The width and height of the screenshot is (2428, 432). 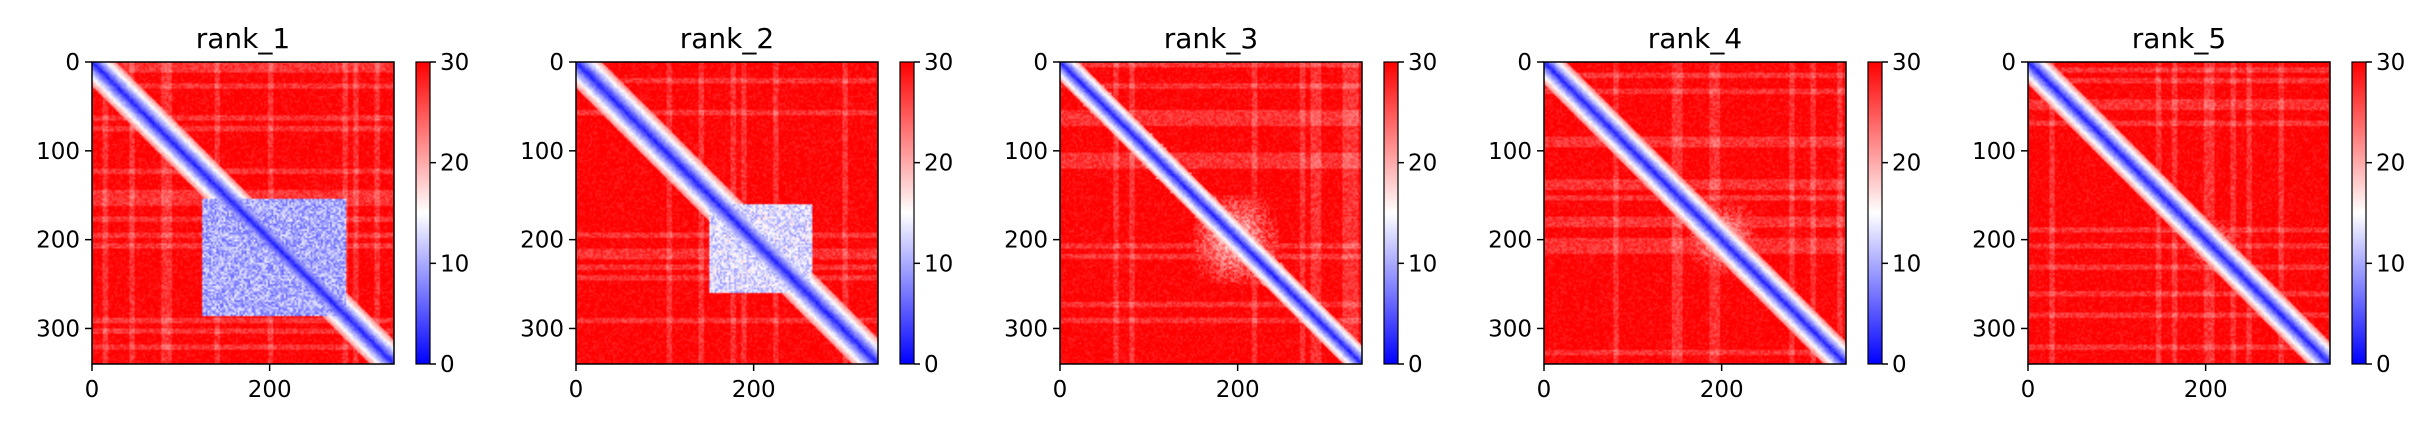 I want to click on chart-title: rank_2, so click(x=727, y=38).